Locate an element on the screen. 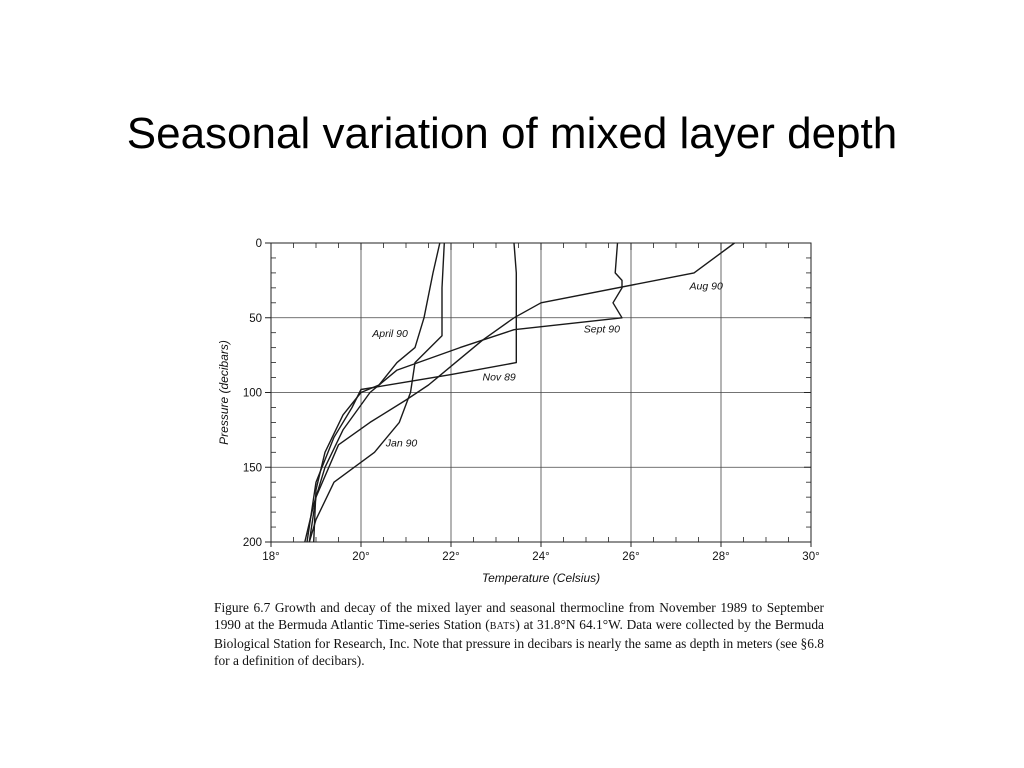 The width and height of the screenshot is (1024, 768). x-tick-label: 28° is located at coordinates (720, 557).